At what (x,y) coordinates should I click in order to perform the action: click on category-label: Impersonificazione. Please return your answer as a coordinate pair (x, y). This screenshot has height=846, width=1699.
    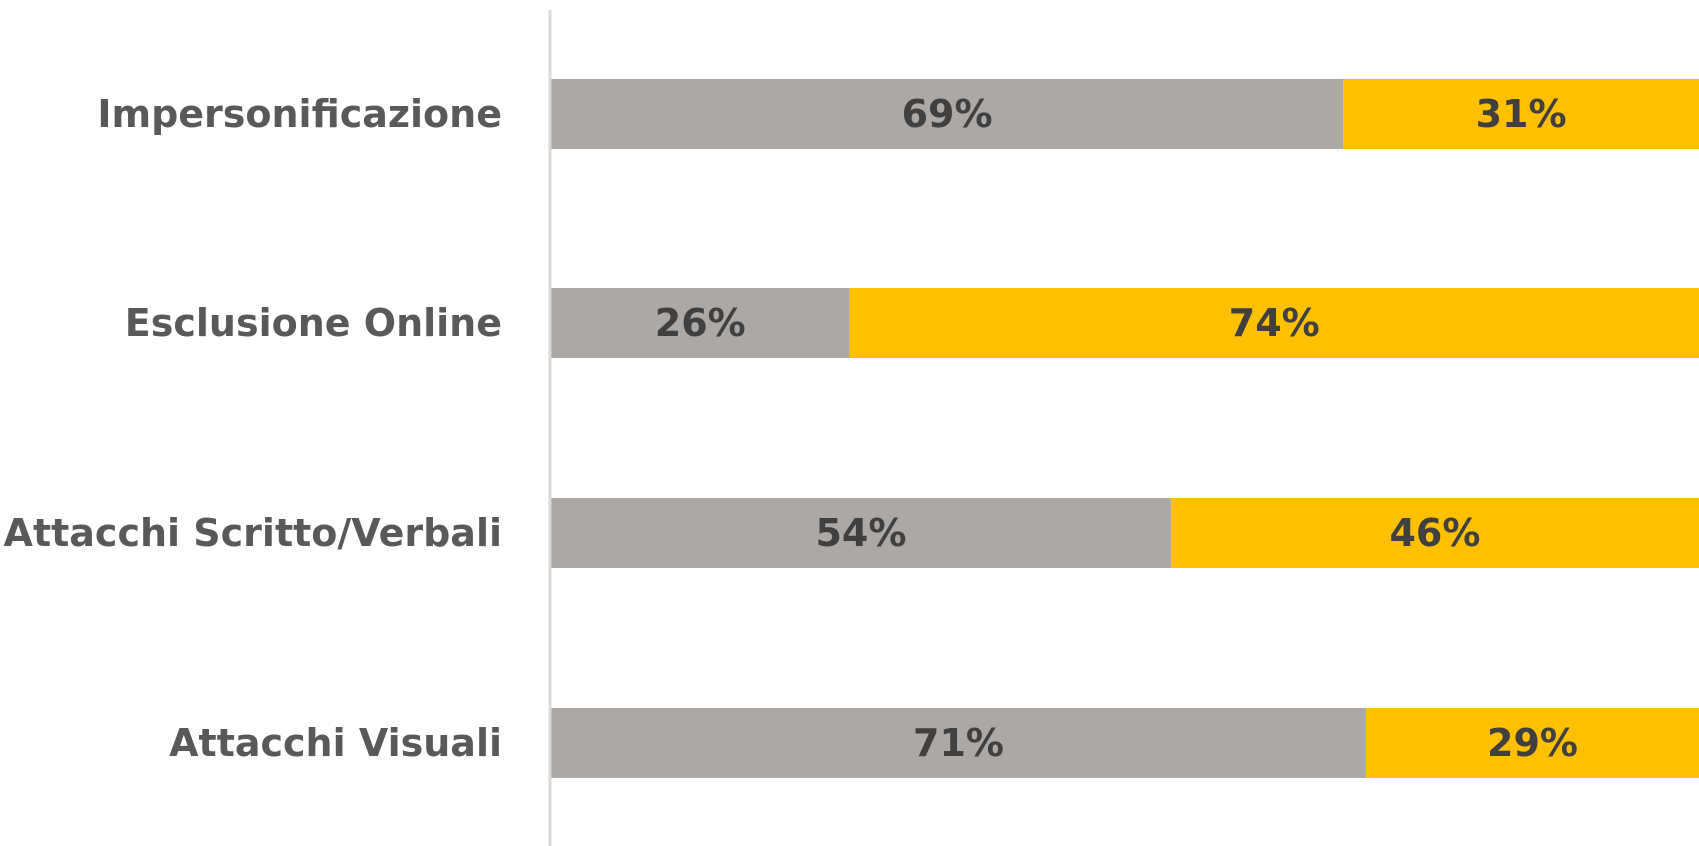
    Looking at the image, I should click on (299, 114).